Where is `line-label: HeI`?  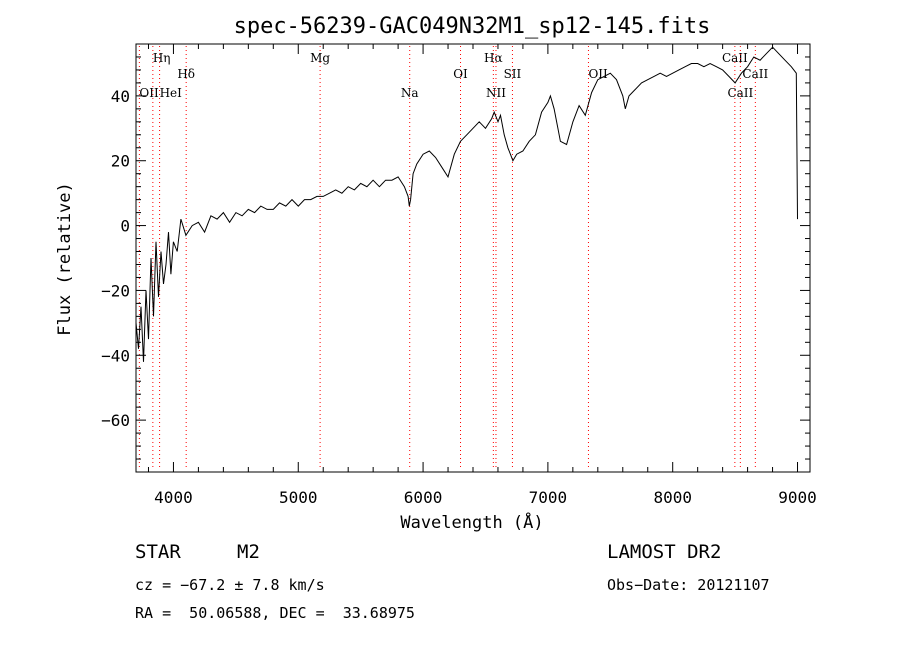
line-label: HeI is located at coordinates (171, 93).